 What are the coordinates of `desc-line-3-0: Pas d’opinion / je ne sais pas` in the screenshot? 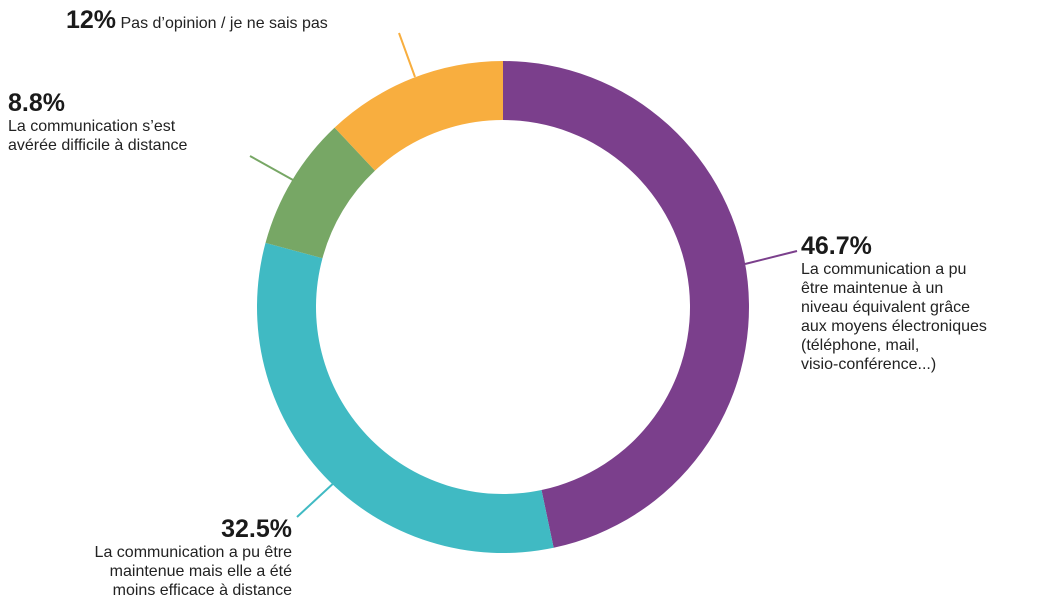 It's located at (224, 23).